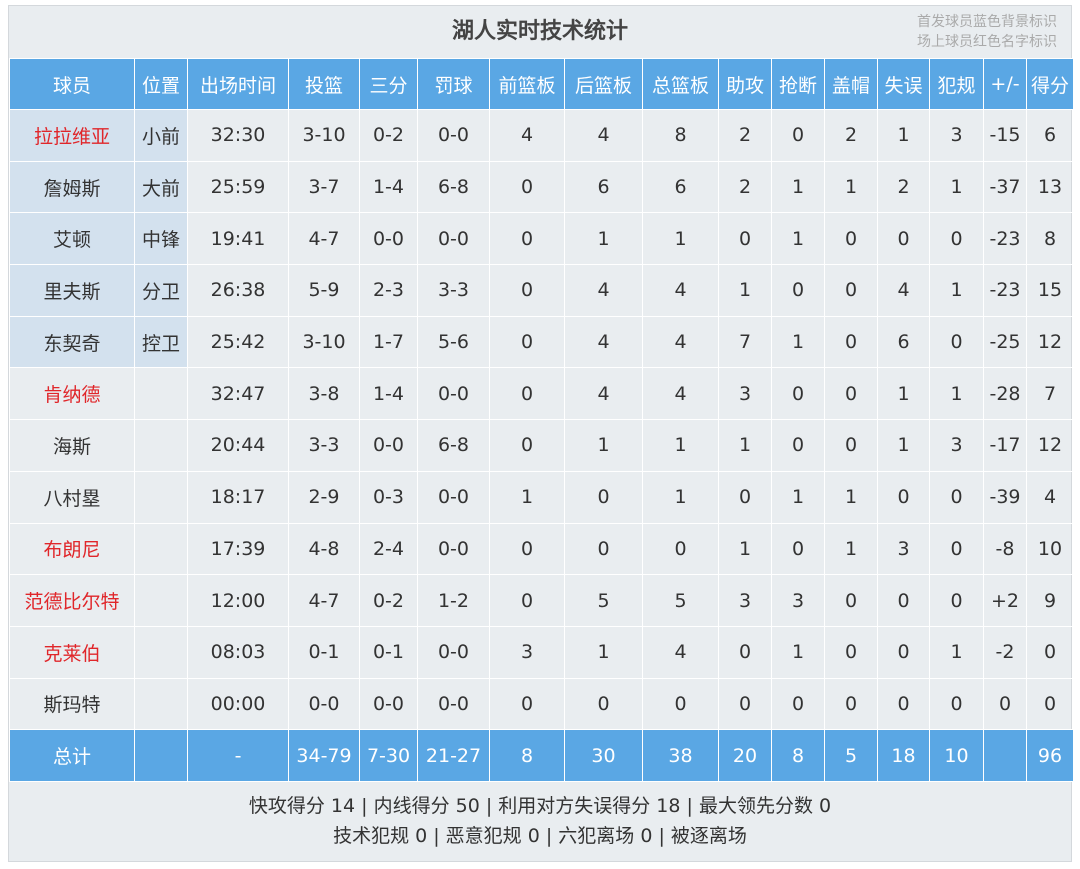  What do you see at coordinates (324, 549) in the screenshot?
I see `stat-cell: 4-8` at bounding box center [324, 549].